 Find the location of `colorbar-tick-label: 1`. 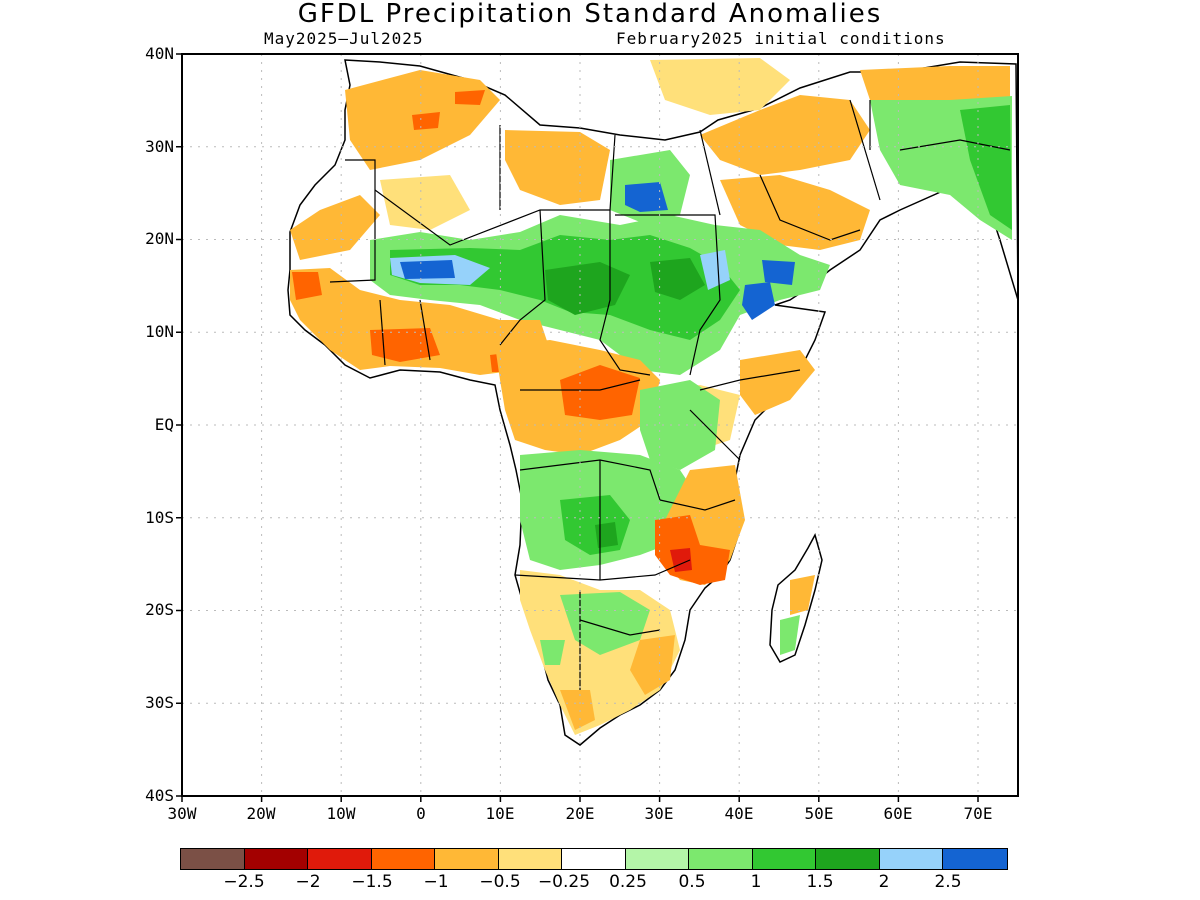

colorbar-tick-label: 1 is located at coordinates (756, 882).